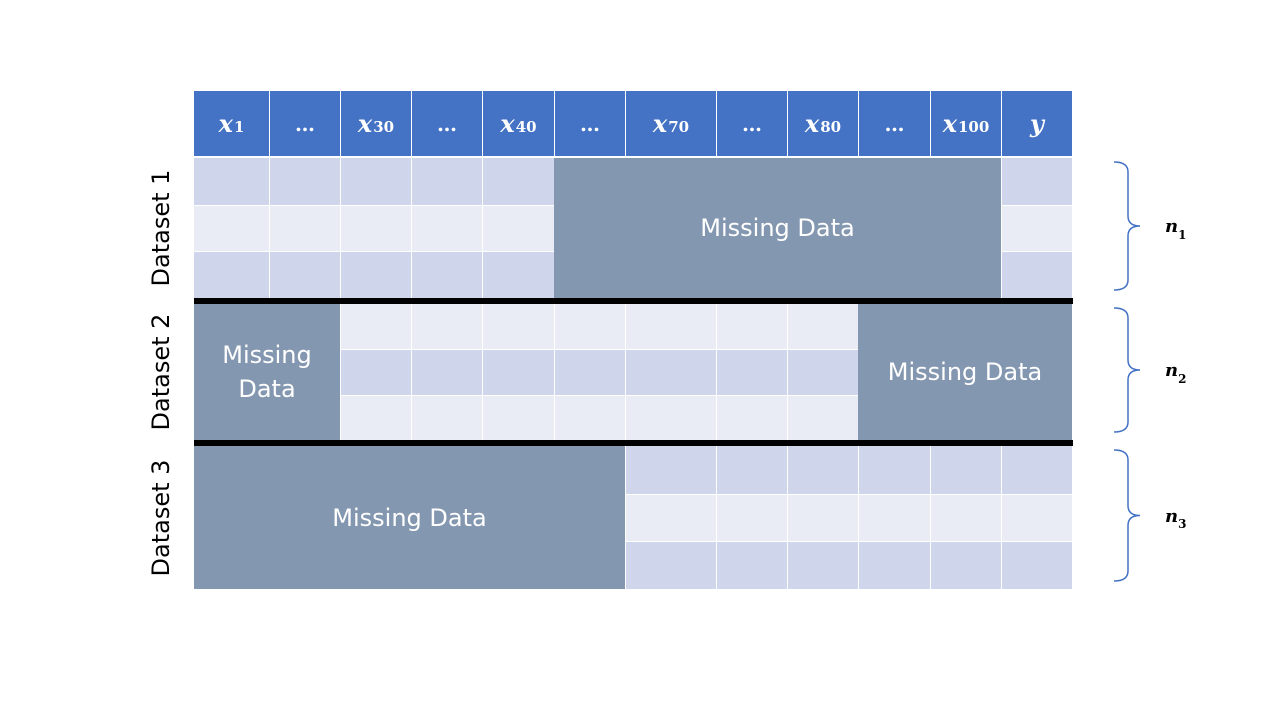 The width and height of the screenshot is (1280, 720). I want to click on column-subscript: 1, so click(239, 126).